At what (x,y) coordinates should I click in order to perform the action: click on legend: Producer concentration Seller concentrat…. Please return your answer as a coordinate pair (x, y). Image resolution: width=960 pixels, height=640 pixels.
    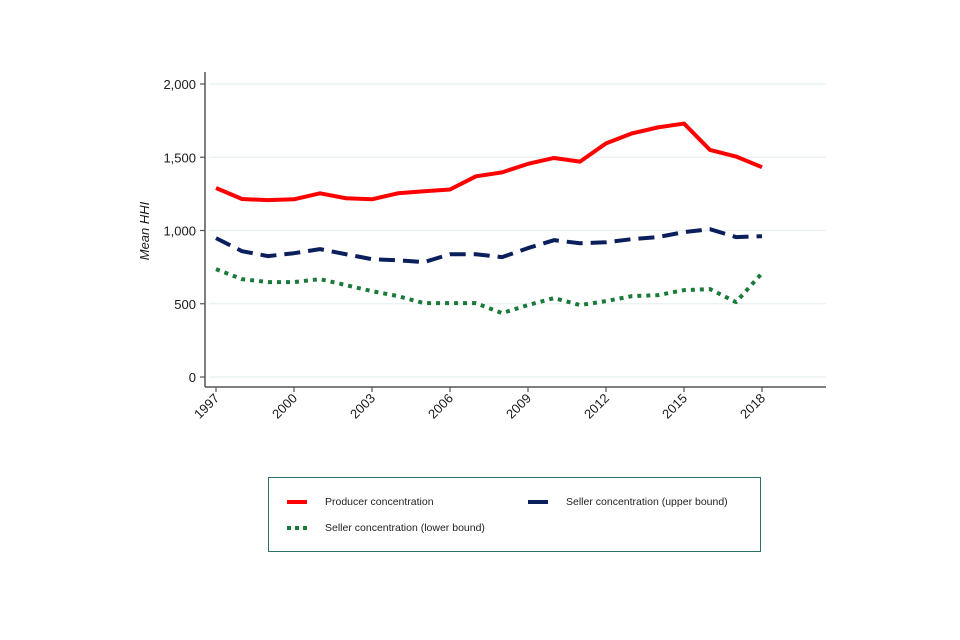
    Looking at the image, I should click on (514, 514).